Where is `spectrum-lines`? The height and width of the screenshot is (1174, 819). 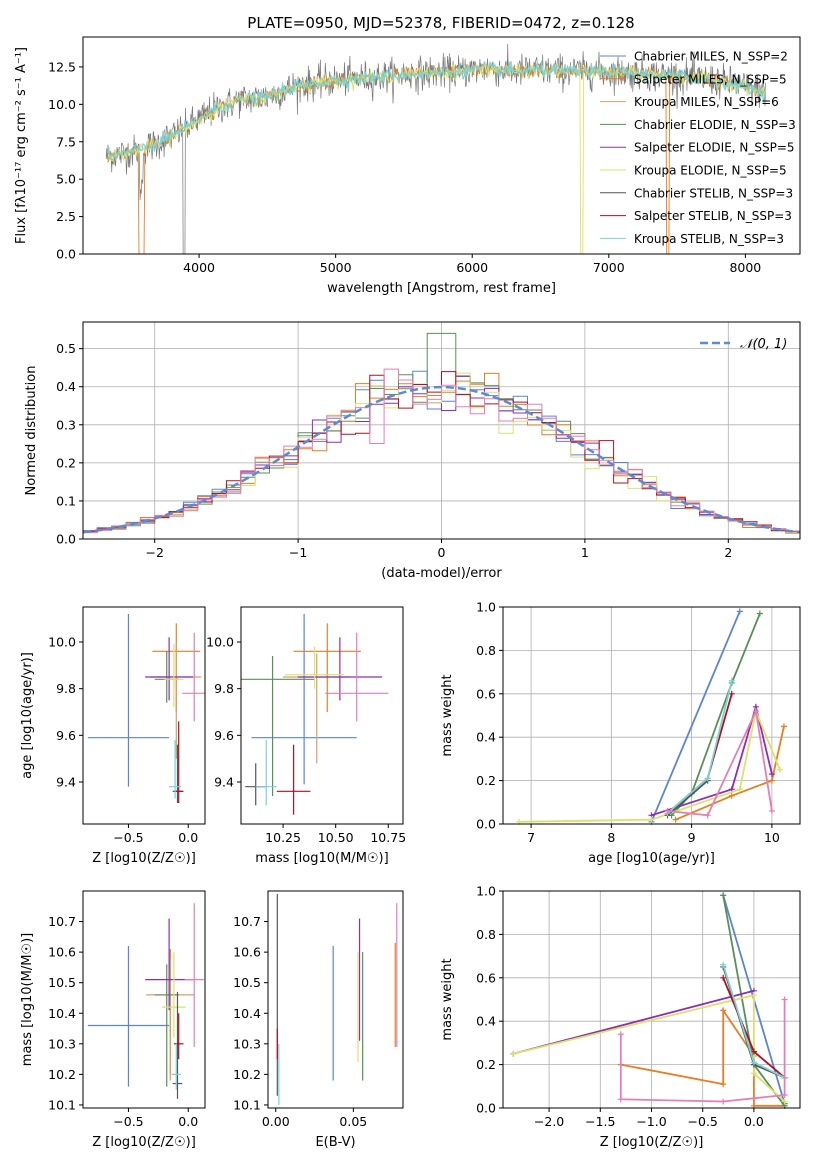
spectrum-lines is located at coordinates (435, 148).